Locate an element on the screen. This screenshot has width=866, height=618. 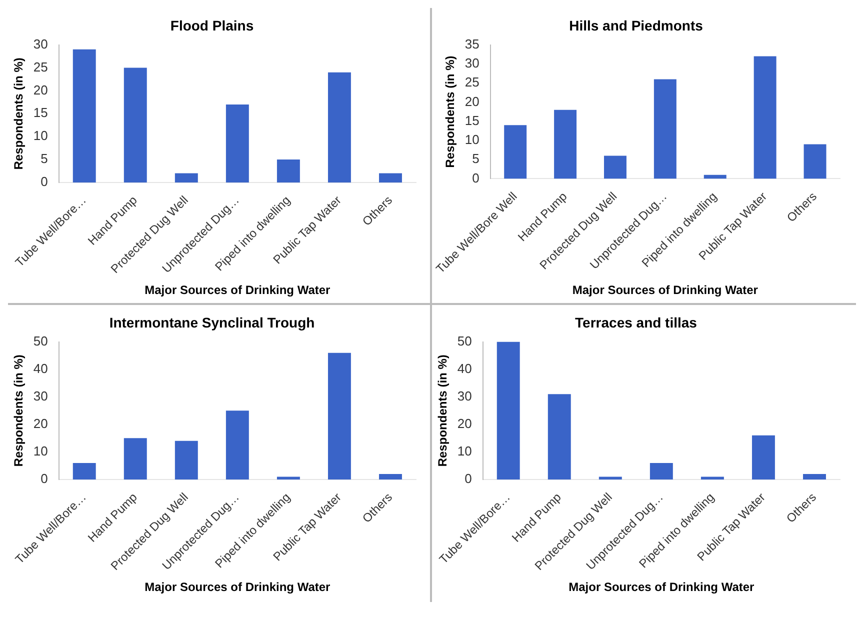
chart-title: Flood Plains is located at coordinates (212, 25).